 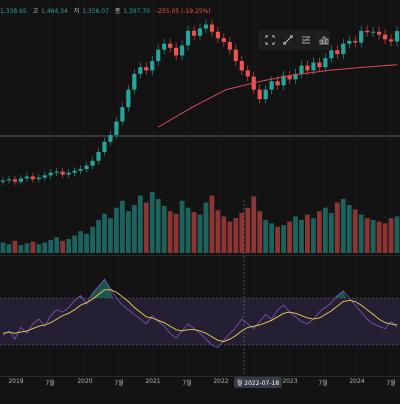 I want to click on close-label: 종, so click(x=117, y=11).